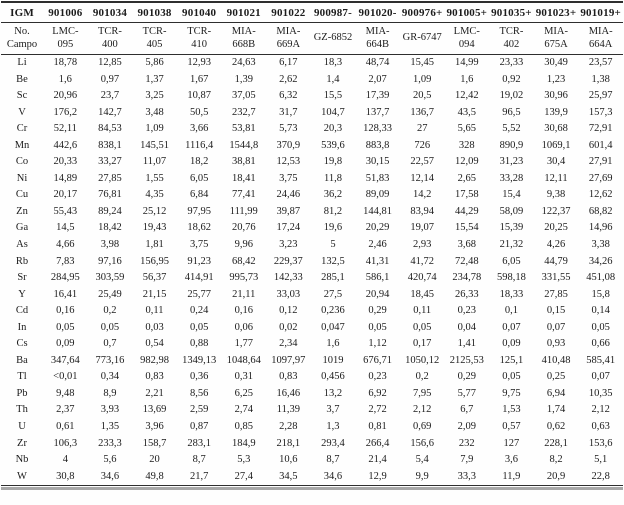 The width and height of the screenshot is (624, 505). What do you see at coordinates (600, 294) in the screenshot?
I see `value-cell: 15,8` at bounding box center [600, 294].